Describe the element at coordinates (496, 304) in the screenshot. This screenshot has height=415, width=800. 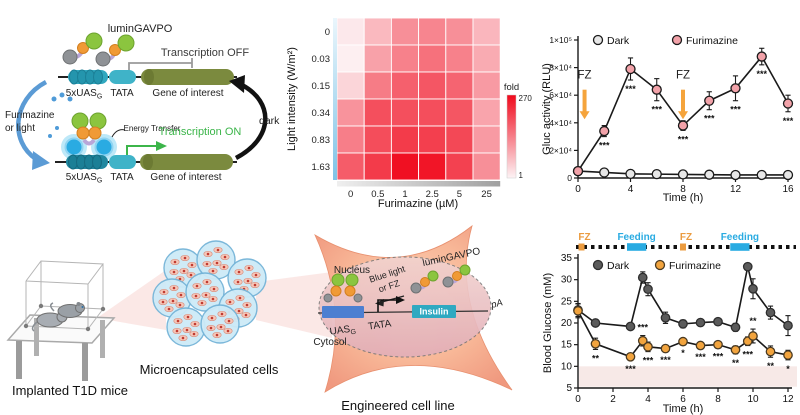
I see `pa-label: pA` at that location.